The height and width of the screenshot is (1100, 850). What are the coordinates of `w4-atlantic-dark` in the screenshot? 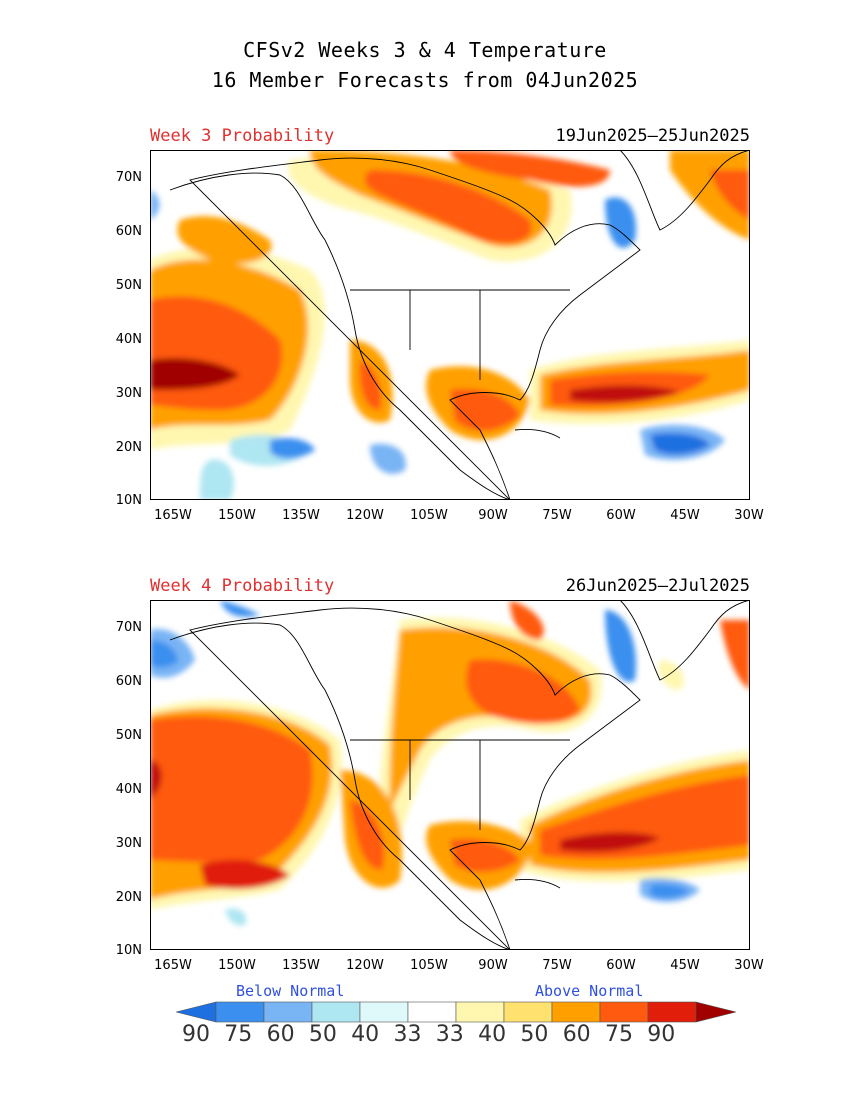 It's located at (610, 842).